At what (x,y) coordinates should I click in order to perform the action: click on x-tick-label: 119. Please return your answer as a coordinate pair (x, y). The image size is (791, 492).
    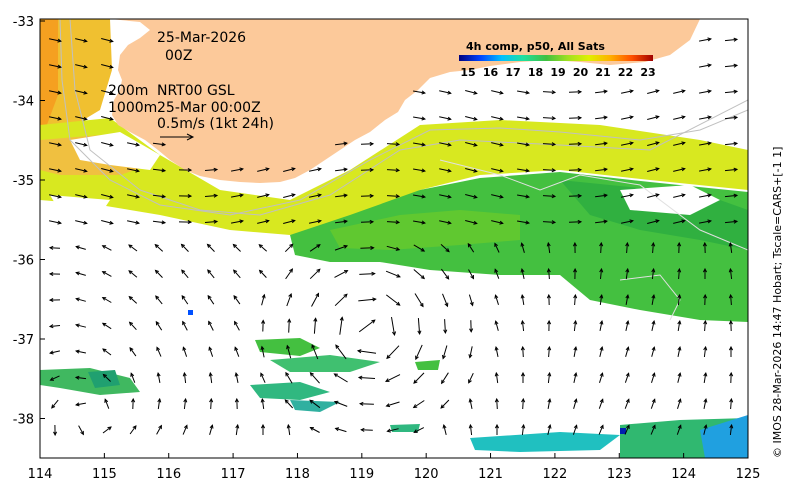
    Looking at the image, I should click on (361, 474).